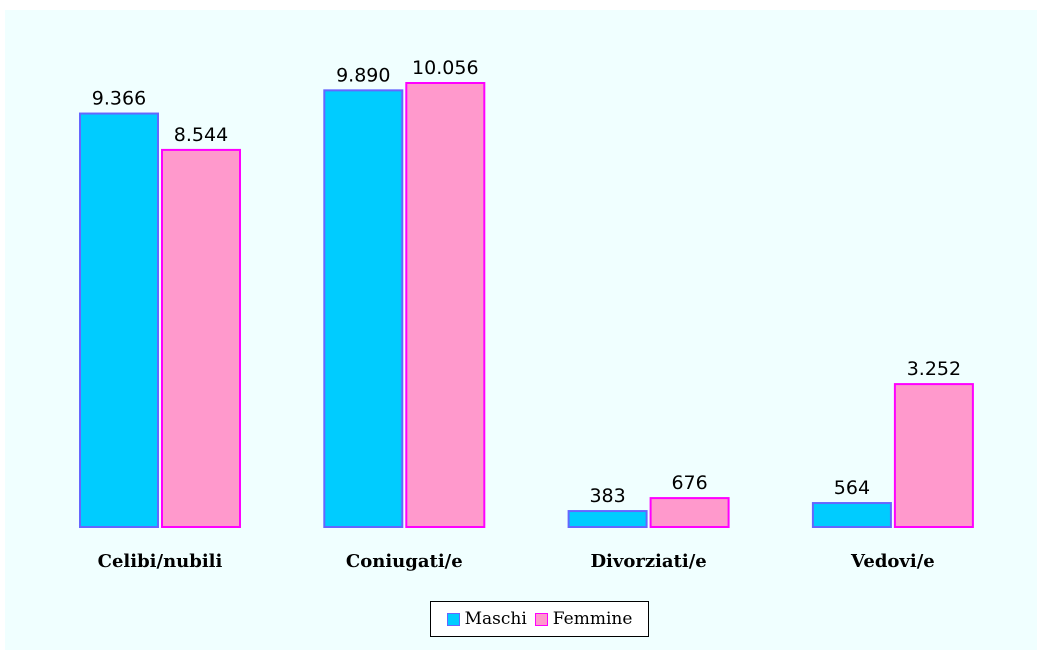  What do you see at coordinates (445, 68) in the screenshot?
I see `data-label-femmine-1: 10.056` at bounding box center [445, 68].